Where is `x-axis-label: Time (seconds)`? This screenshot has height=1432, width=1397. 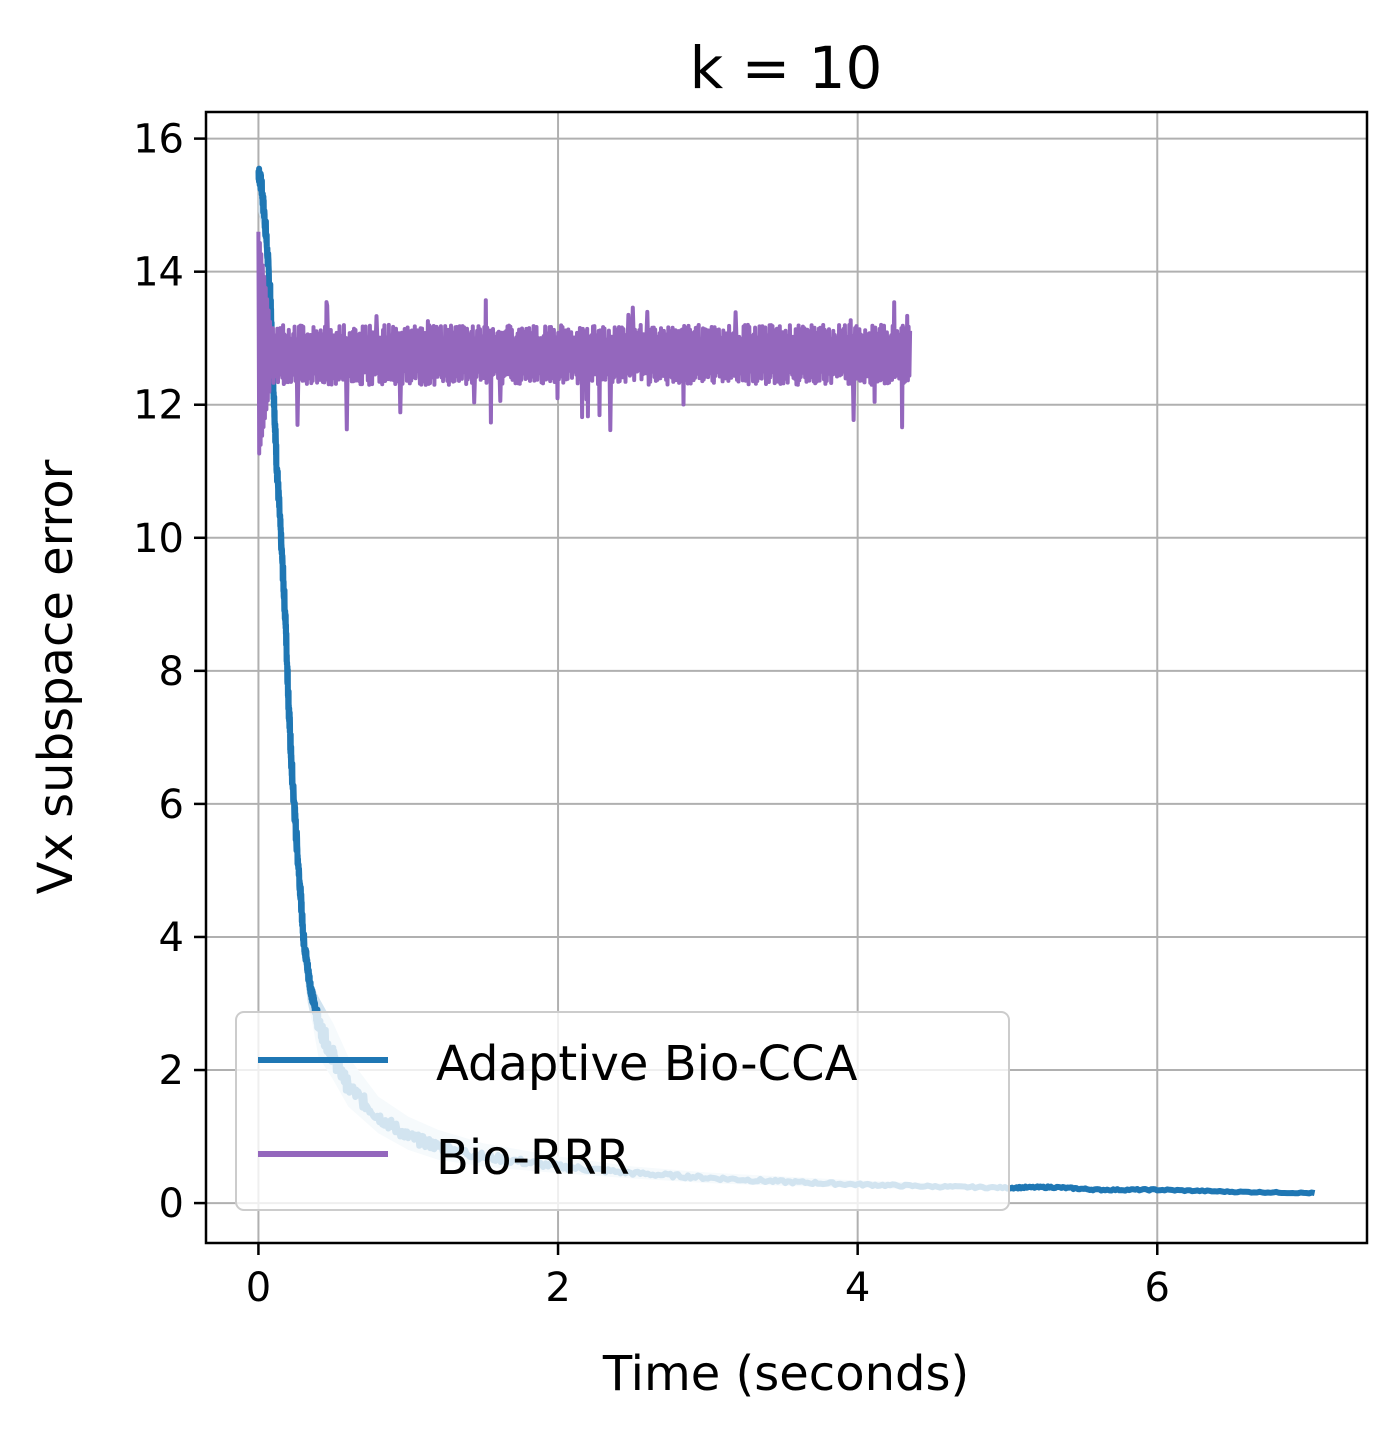
x-axis-label: Time (seconds) is located at coordinates (785, 1374).